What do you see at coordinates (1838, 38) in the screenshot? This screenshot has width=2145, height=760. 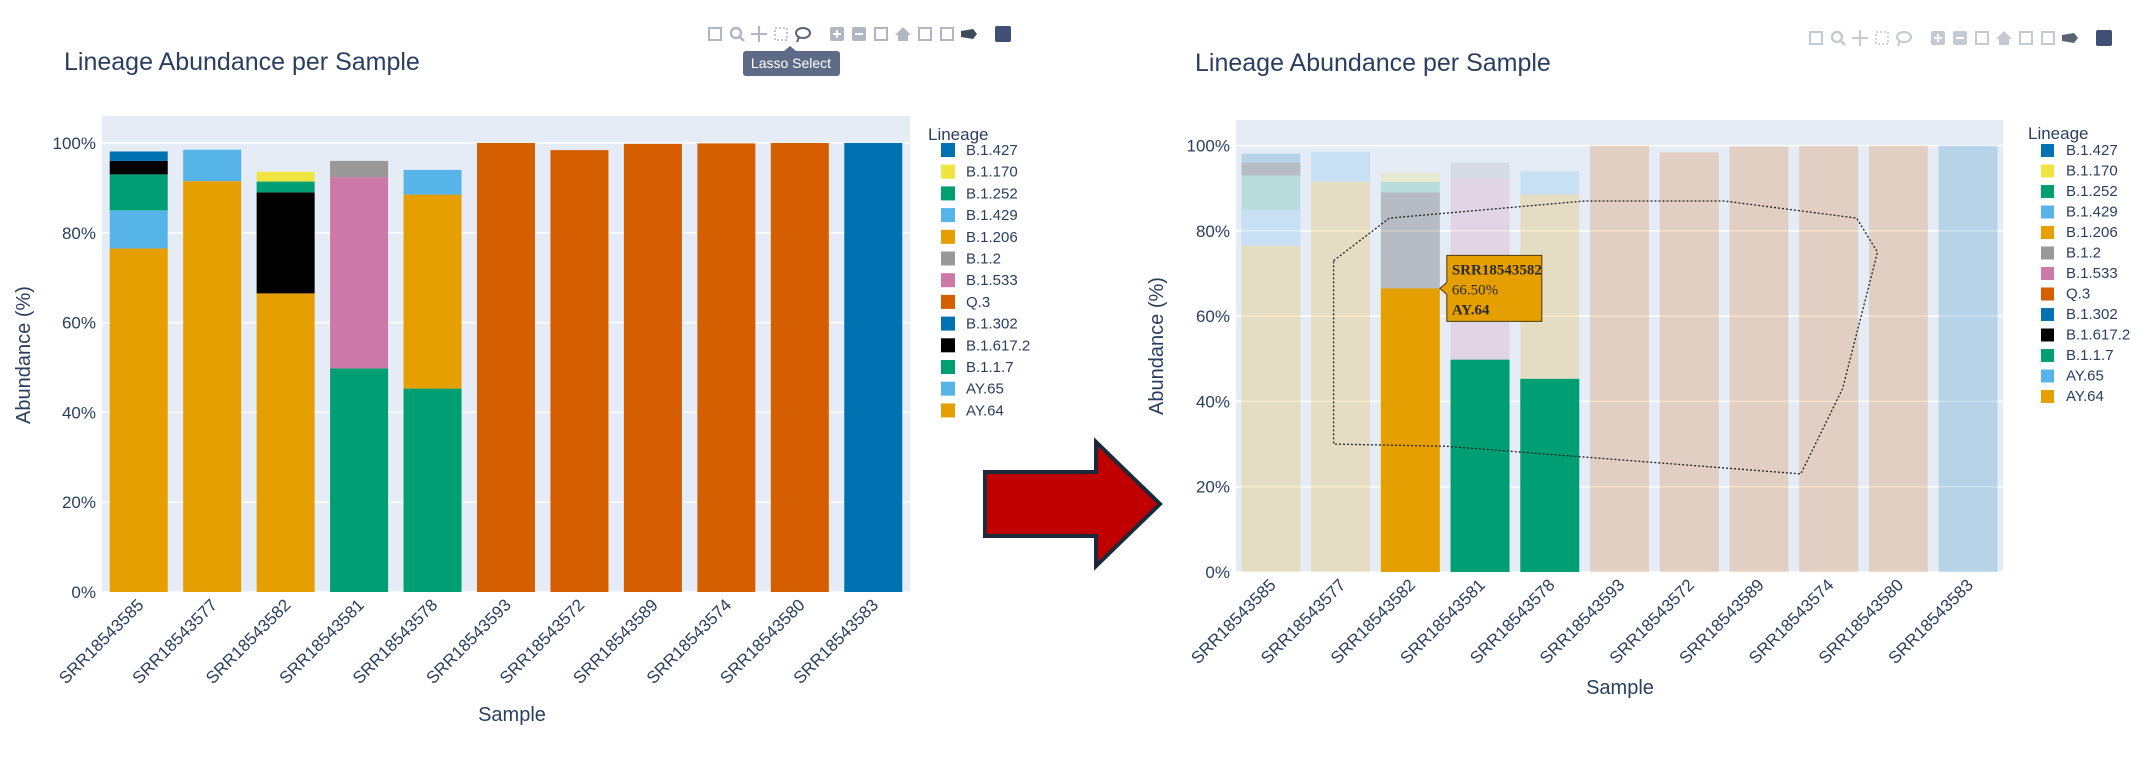 I see `zoom-icon` at bounding box center [1838, 38].